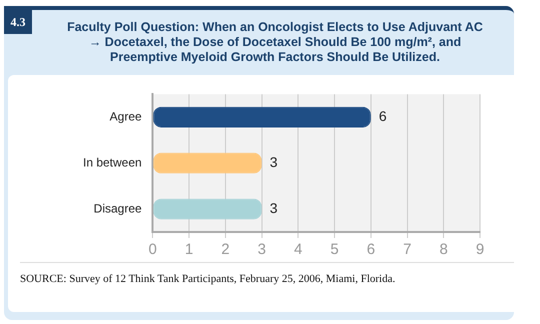 The height and width of the screenshot is (324, 540). I want to click on x-tick-label: 1, so click(189, 249).